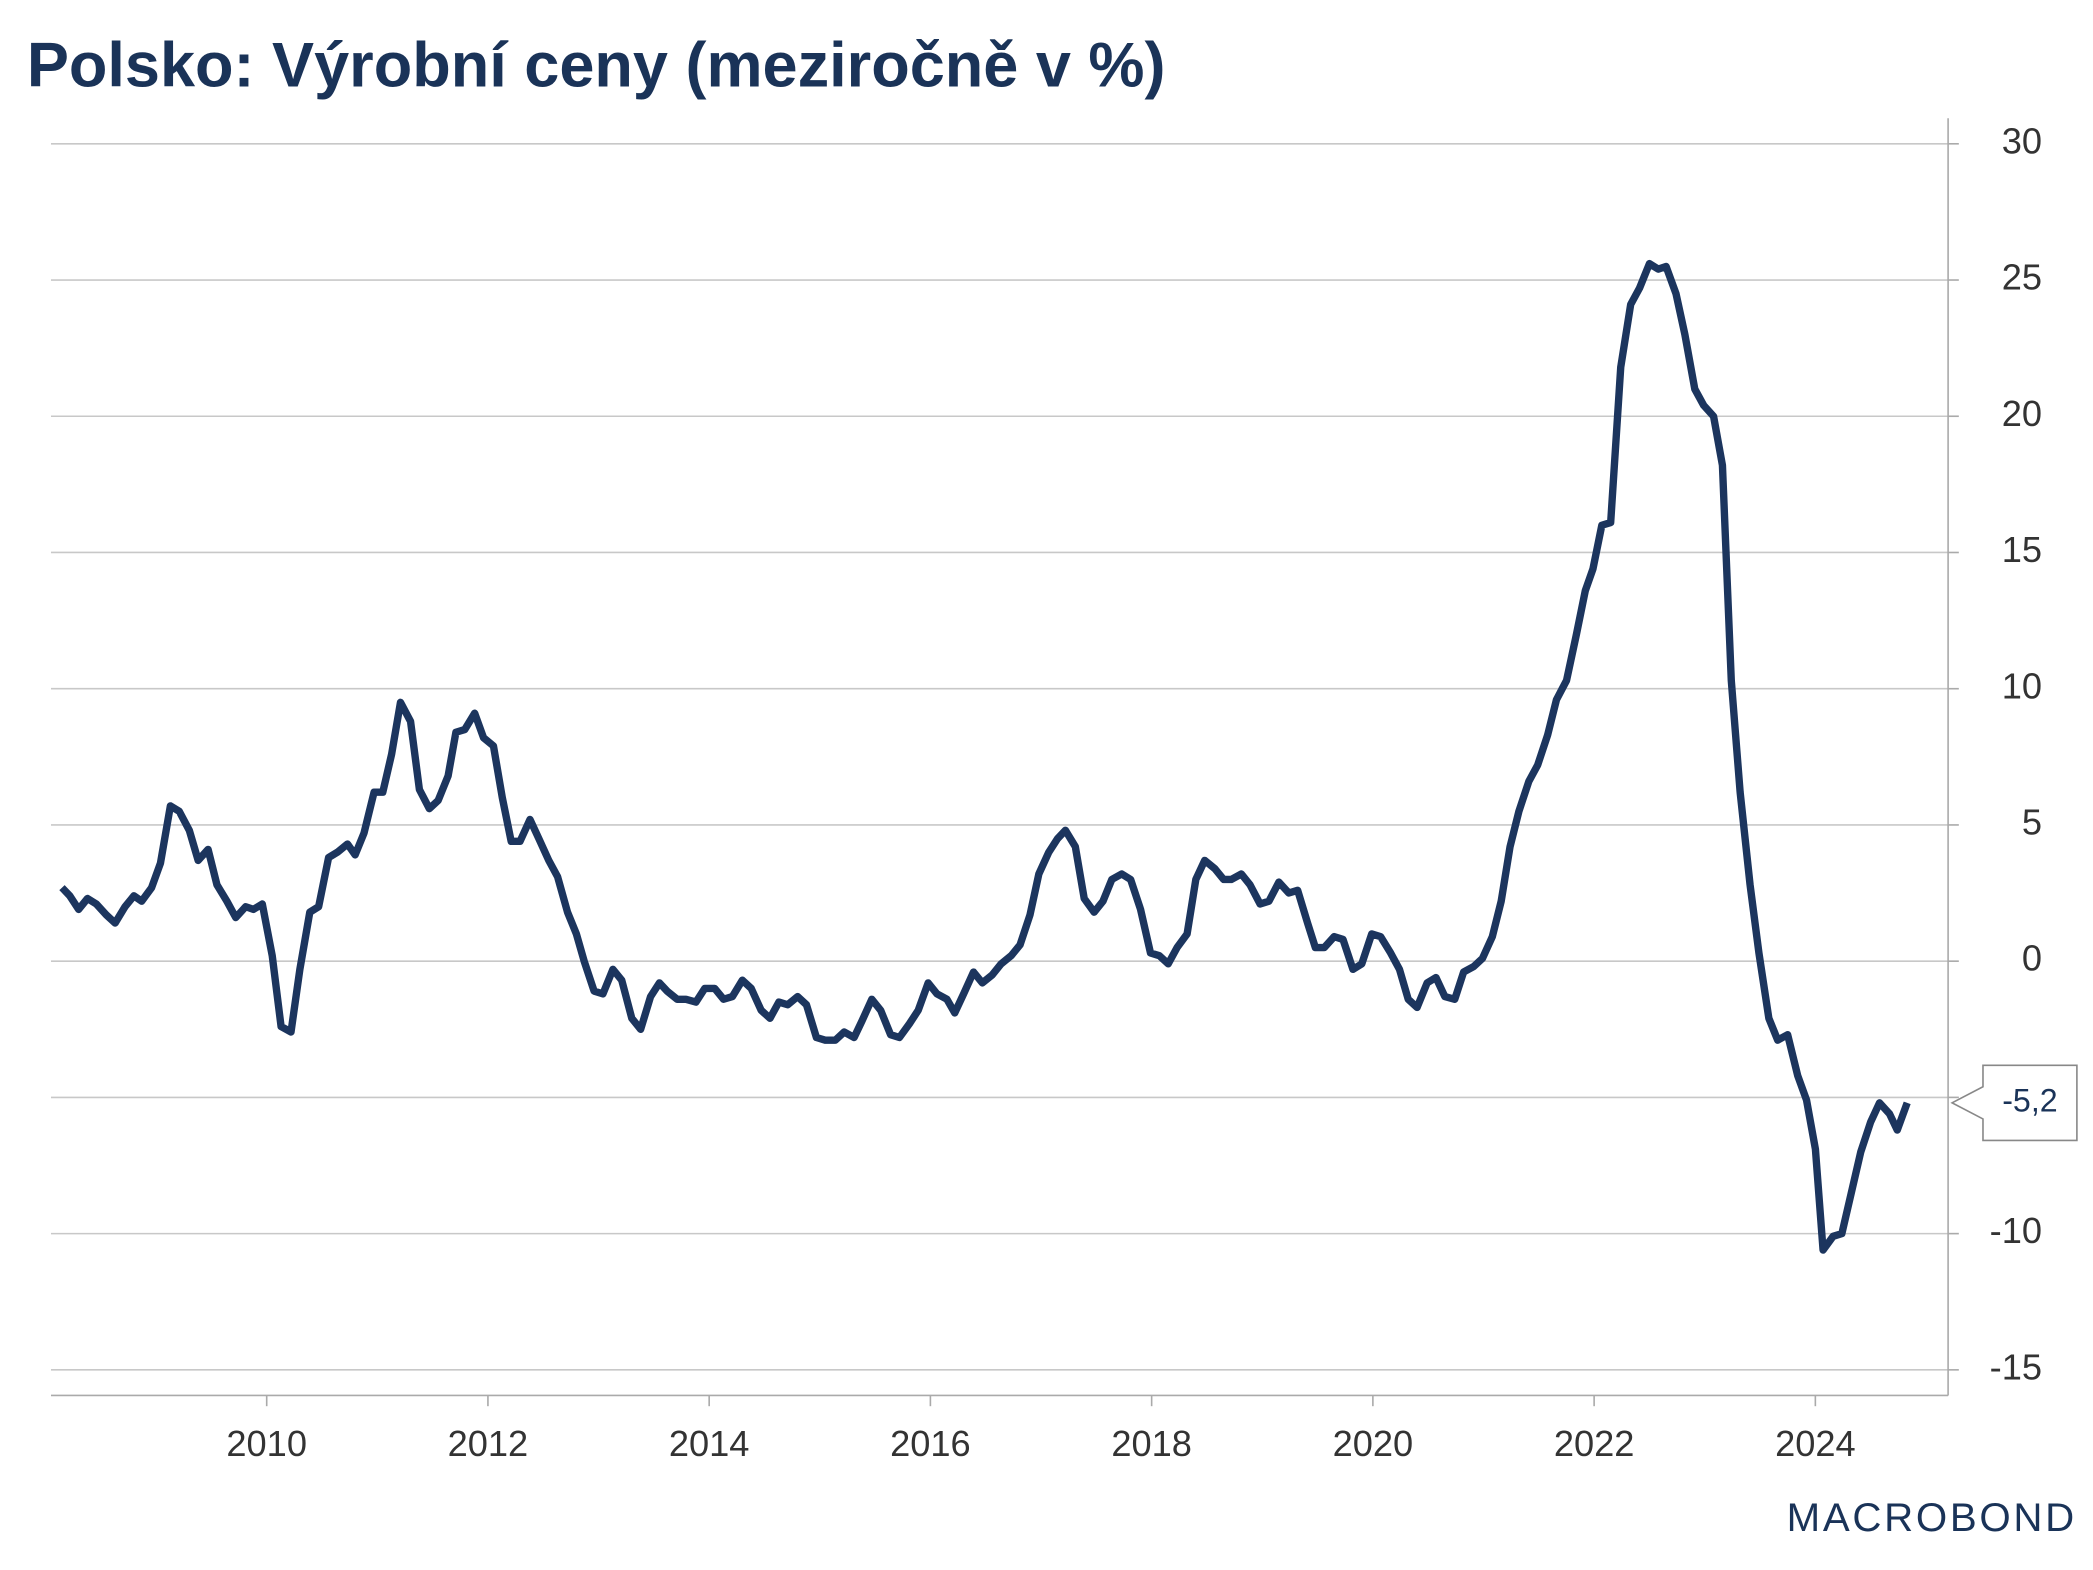  Describe the element at coordinates (1594, 1443) in the screenshot. I see `x-tick-label: 2022` at that location.